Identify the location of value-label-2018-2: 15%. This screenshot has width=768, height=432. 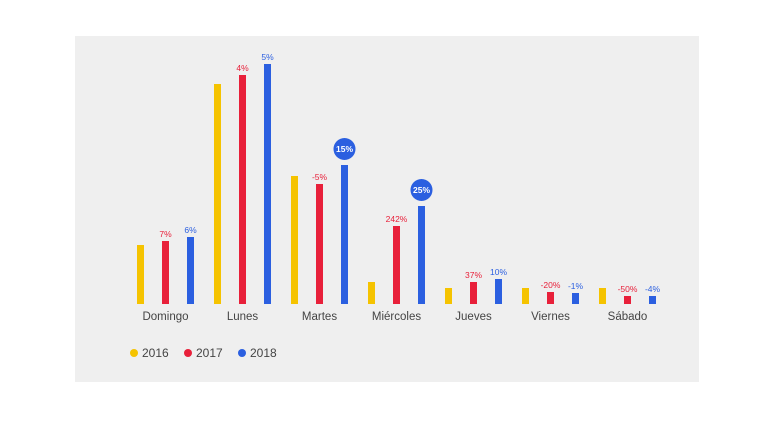
(344, 149).